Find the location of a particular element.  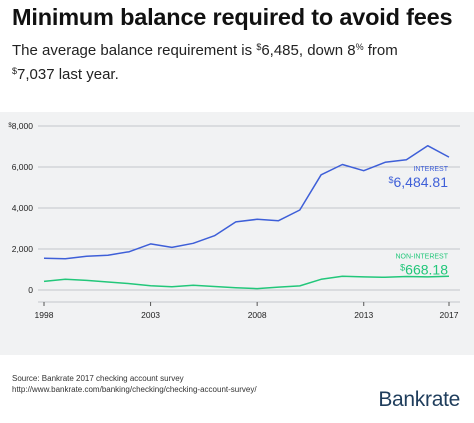

chart-title: Minimum balance required to avoid fees is located at coordinates (232, 17).